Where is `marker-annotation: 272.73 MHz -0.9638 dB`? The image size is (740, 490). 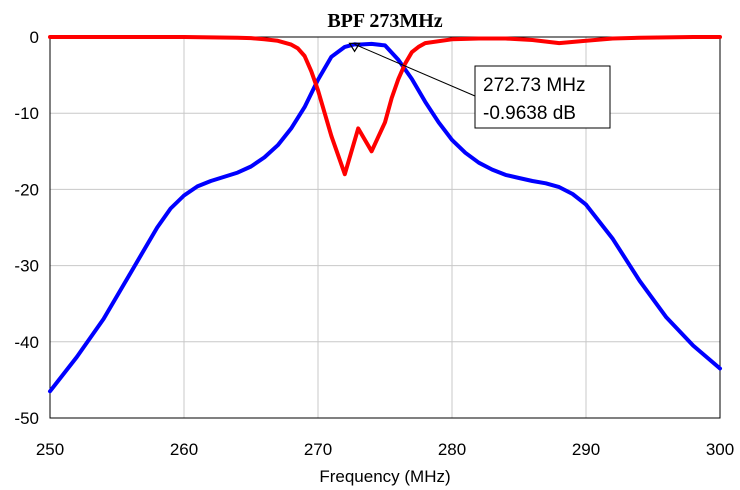 marker-annotation: 272.73 MHz -0.9638 dB is located at coordinates (479, 85).